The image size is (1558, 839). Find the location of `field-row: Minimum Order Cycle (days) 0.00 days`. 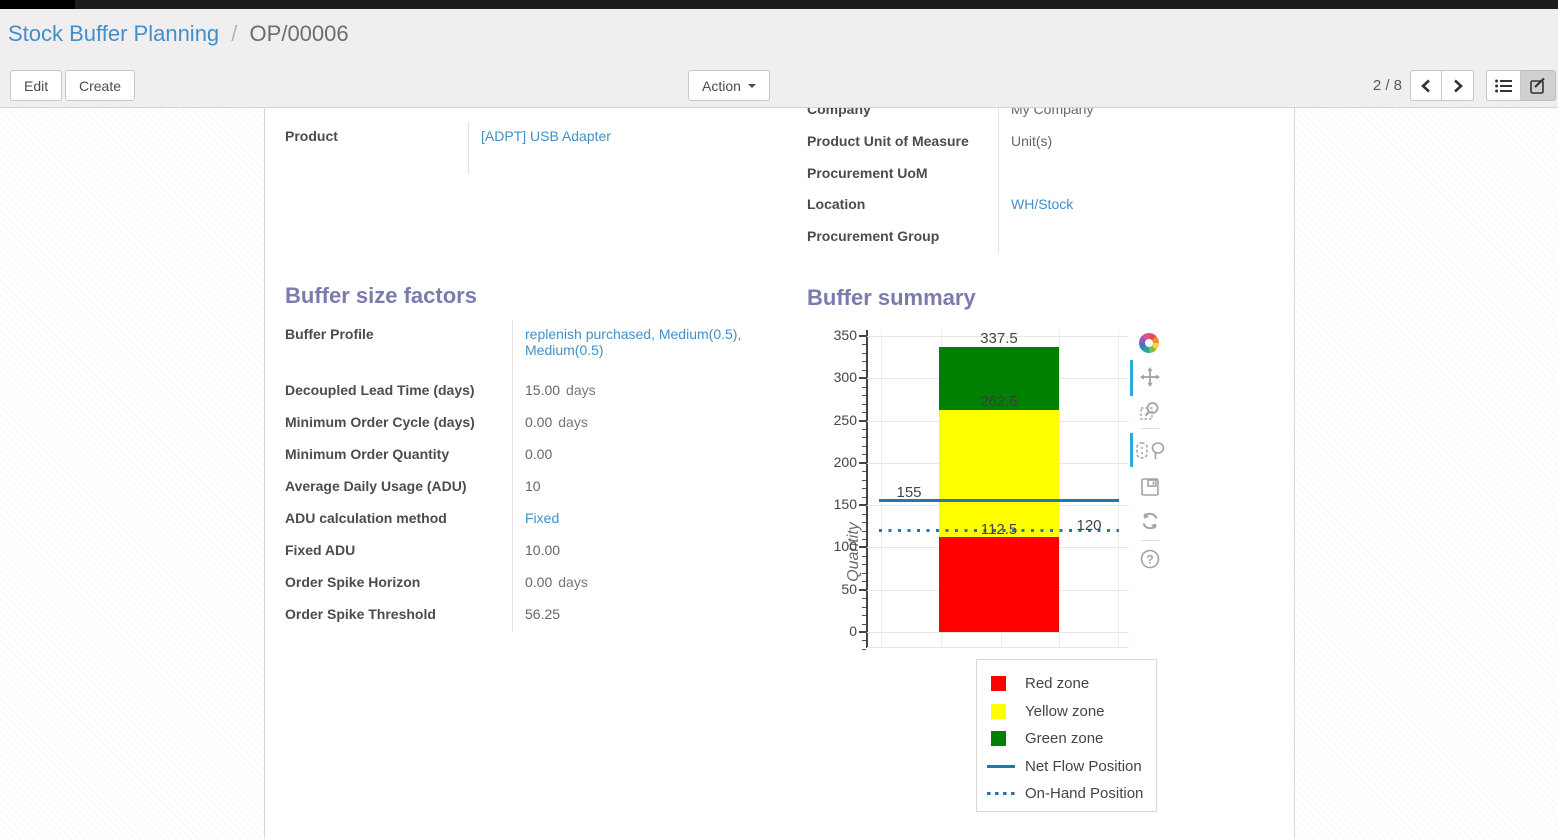

field-row: Minimum Order Cycle (days) 0.00 days is located at coordinates (537, 424).